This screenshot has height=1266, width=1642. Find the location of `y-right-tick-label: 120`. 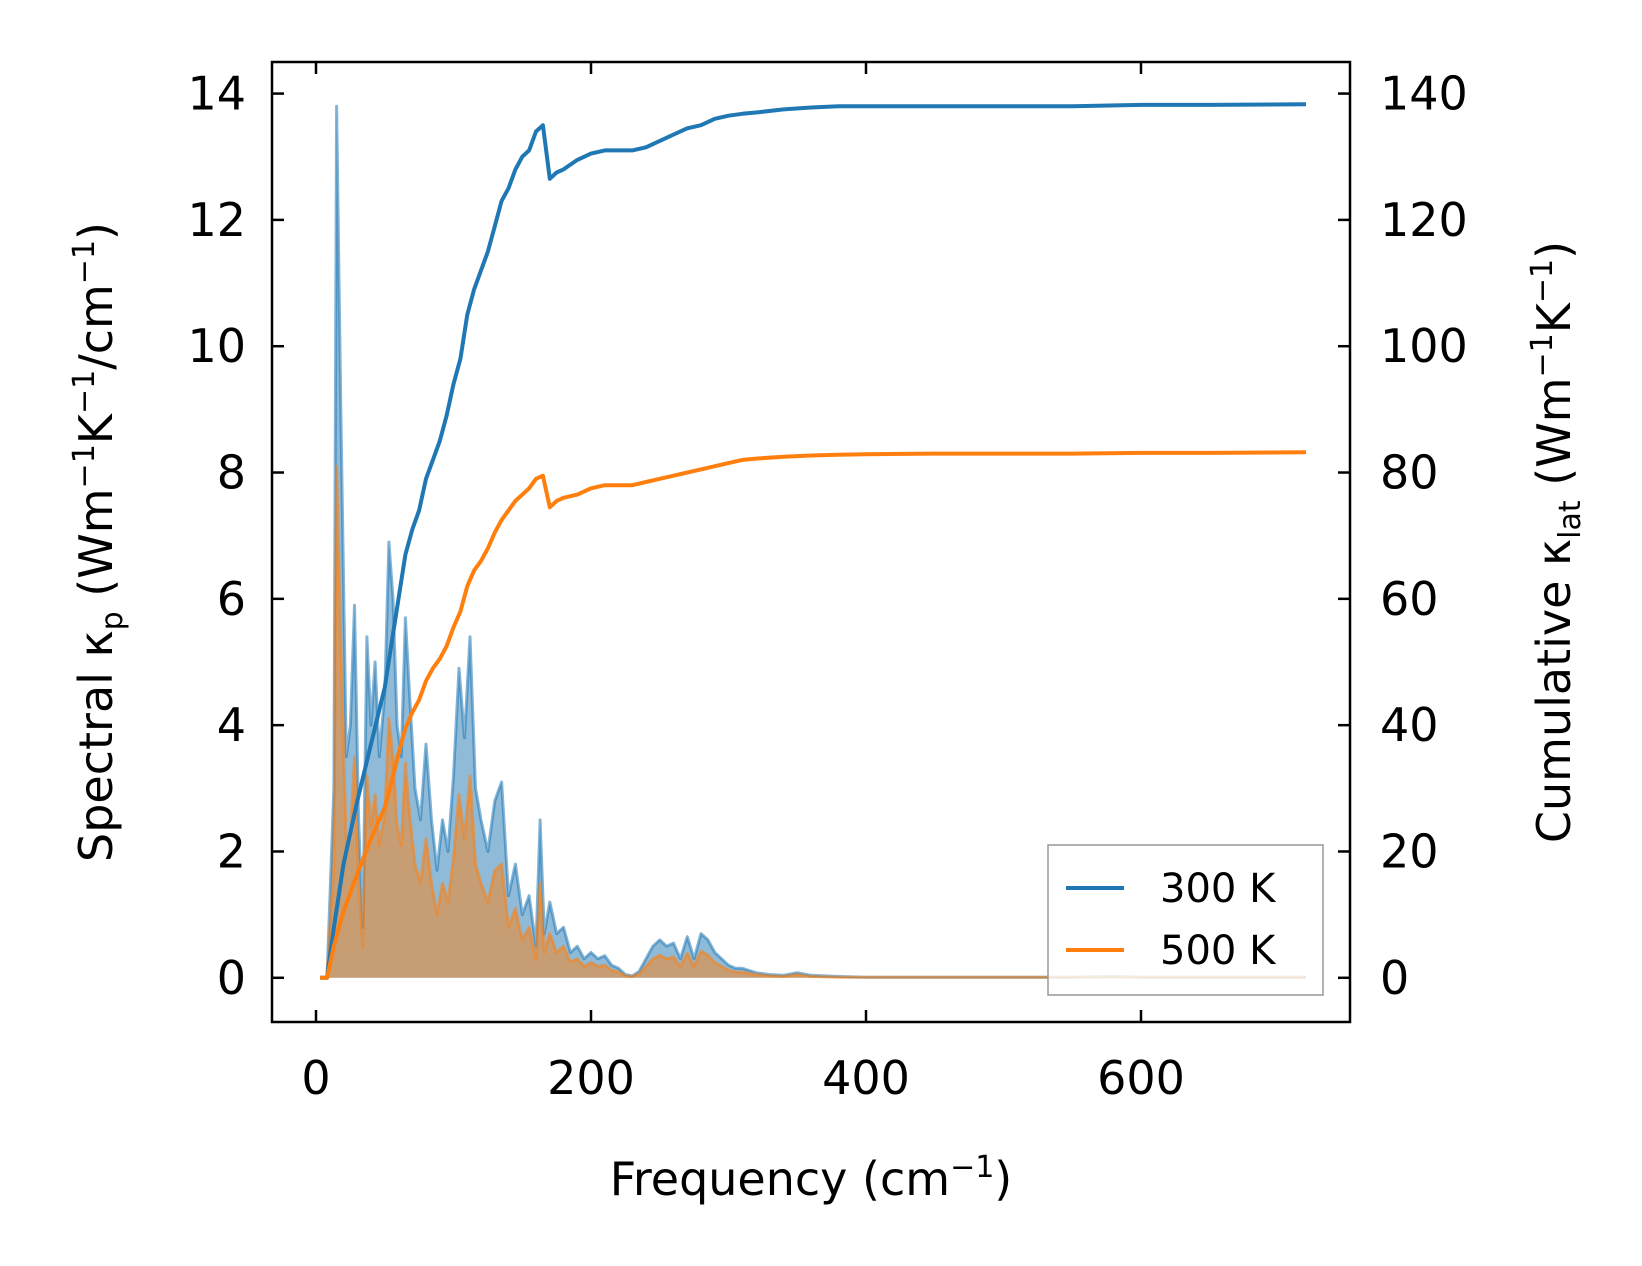

y-right-tick-label: 120 is located at coordinates (1424, 220).